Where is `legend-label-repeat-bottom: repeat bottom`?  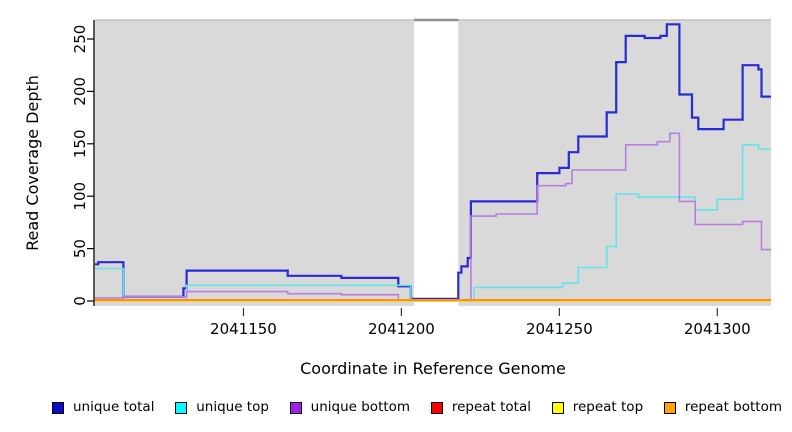 legend-label-repeat-bottom: repeat bottom is located at coordinates (733, 407).